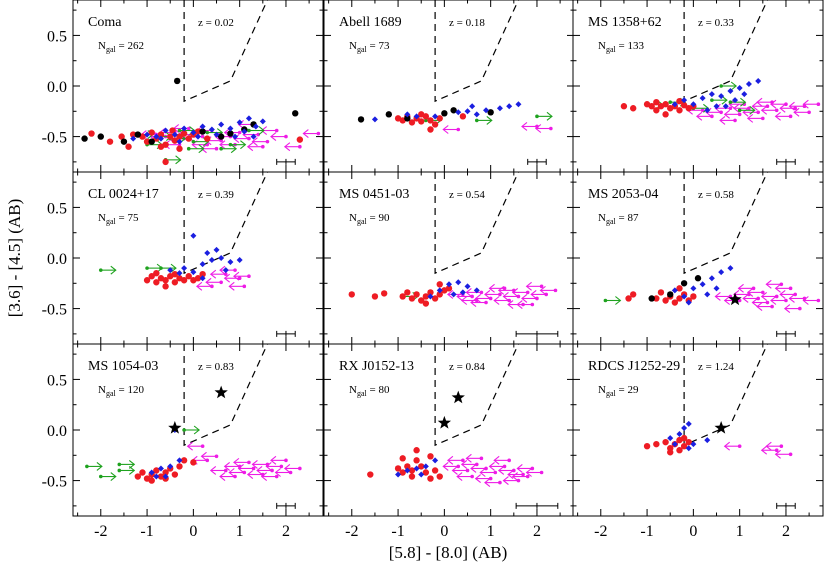 The image size is (831, 565). What do you see at coordinates (351, 531) in the screenshot?
I see `x-tick-label: -2` at bounding box center [351, 531].